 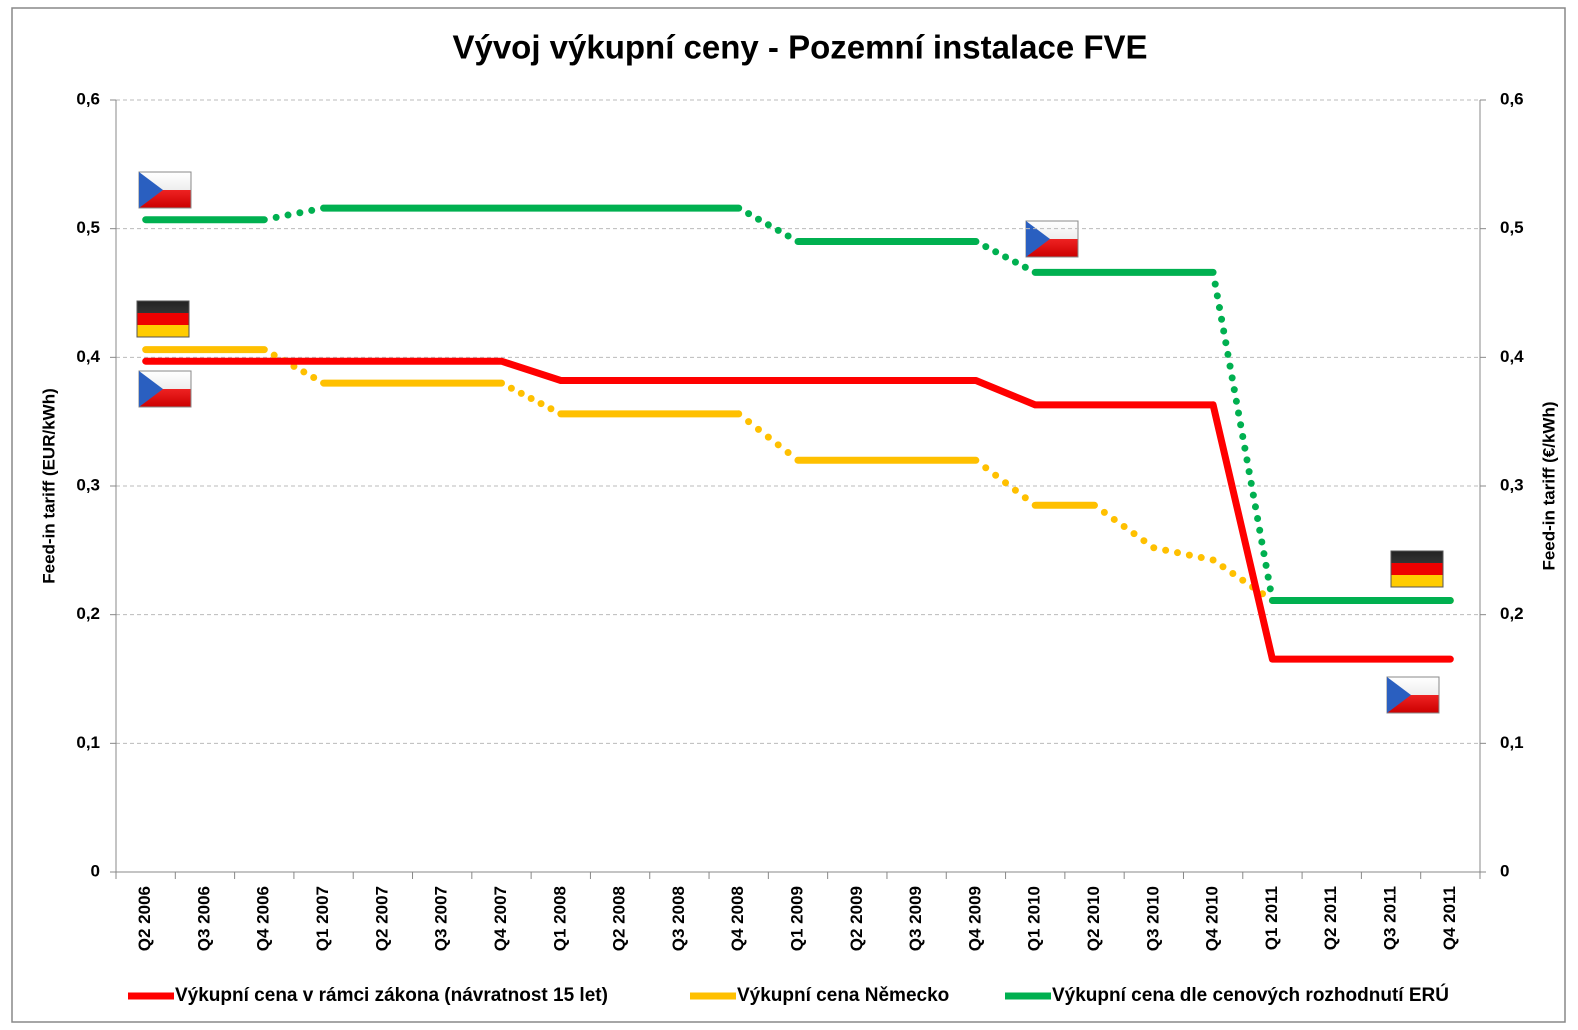 I want to click on y2-tick-label: 0,3, so click(x=1512, y=484).